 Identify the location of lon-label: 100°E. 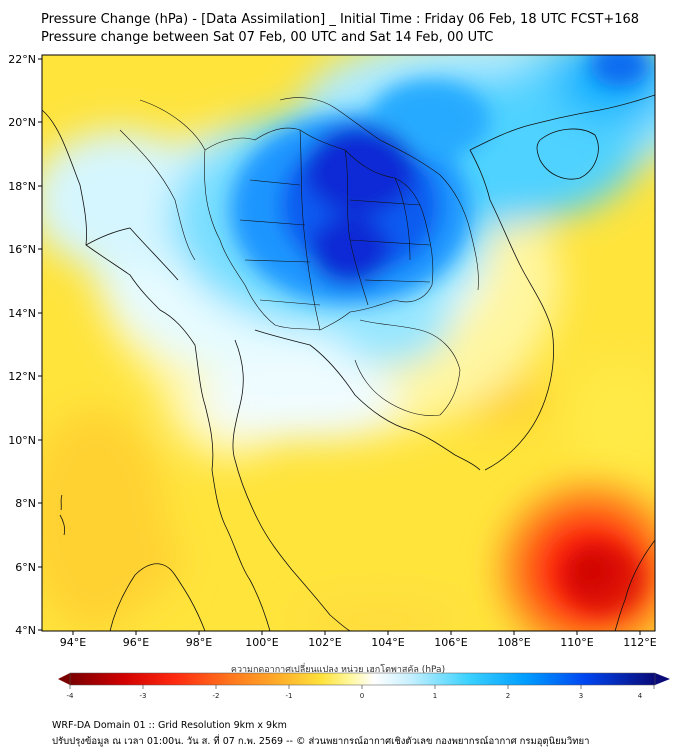
(261, 642).